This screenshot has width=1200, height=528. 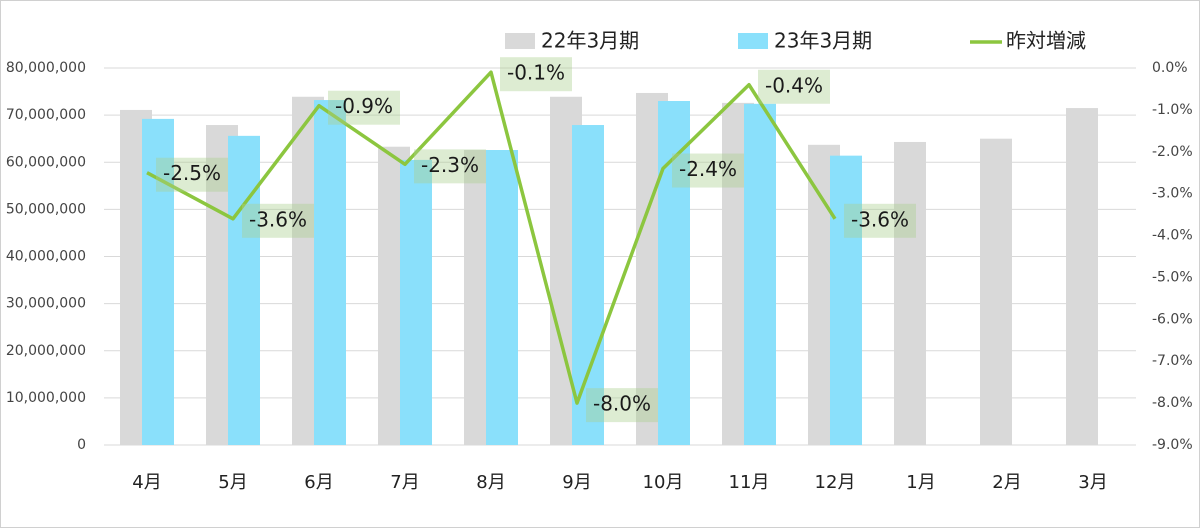 I want to click on x-tick-label: 1月, so click(x=920, y=482).